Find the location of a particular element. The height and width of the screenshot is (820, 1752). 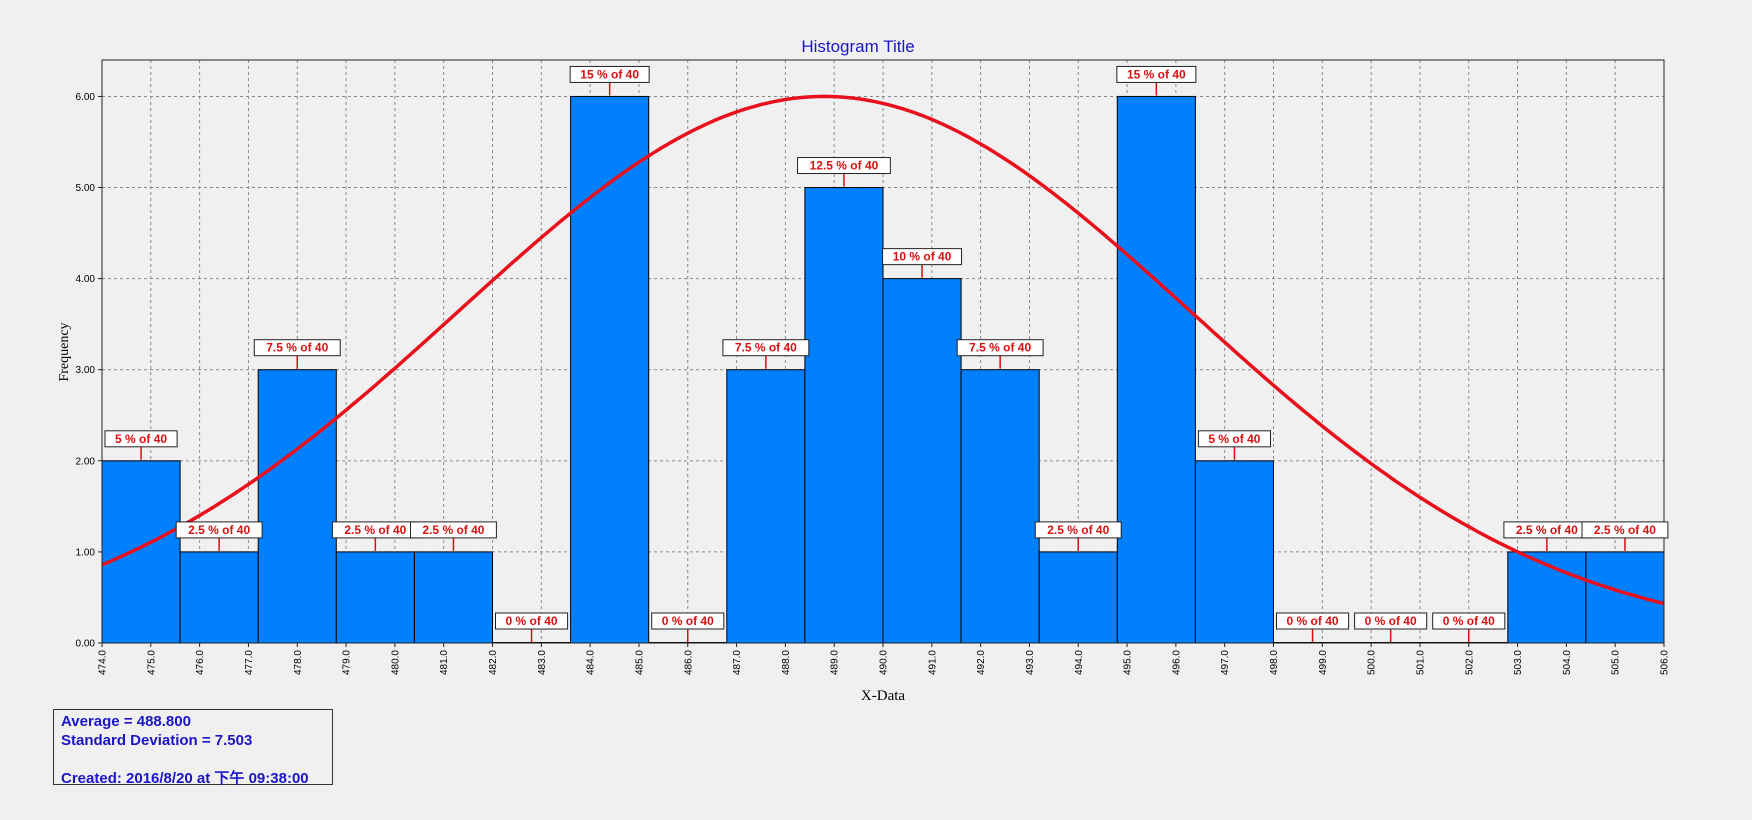

x-tick-label: 484.0 is located at coordinates (591, 662).